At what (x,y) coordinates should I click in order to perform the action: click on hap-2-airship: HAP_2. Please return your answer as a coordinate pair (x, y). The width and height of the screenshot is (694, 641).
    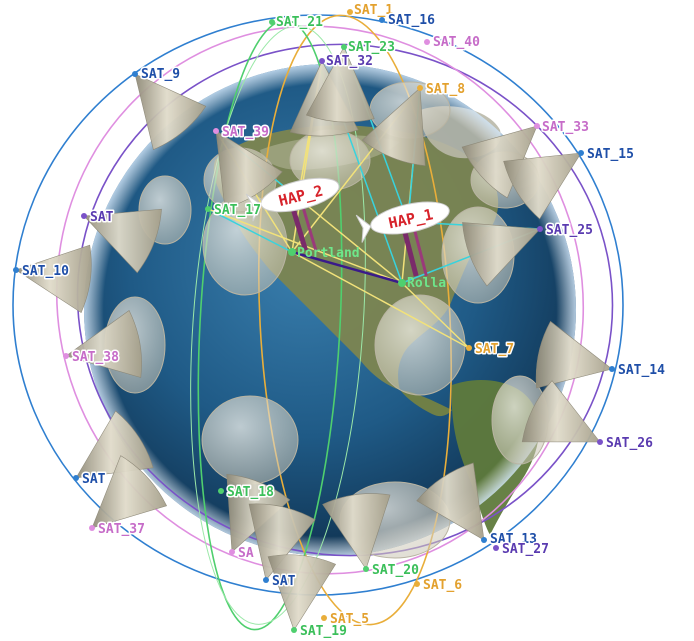
    Looking at the image, I should click on (299, 218).